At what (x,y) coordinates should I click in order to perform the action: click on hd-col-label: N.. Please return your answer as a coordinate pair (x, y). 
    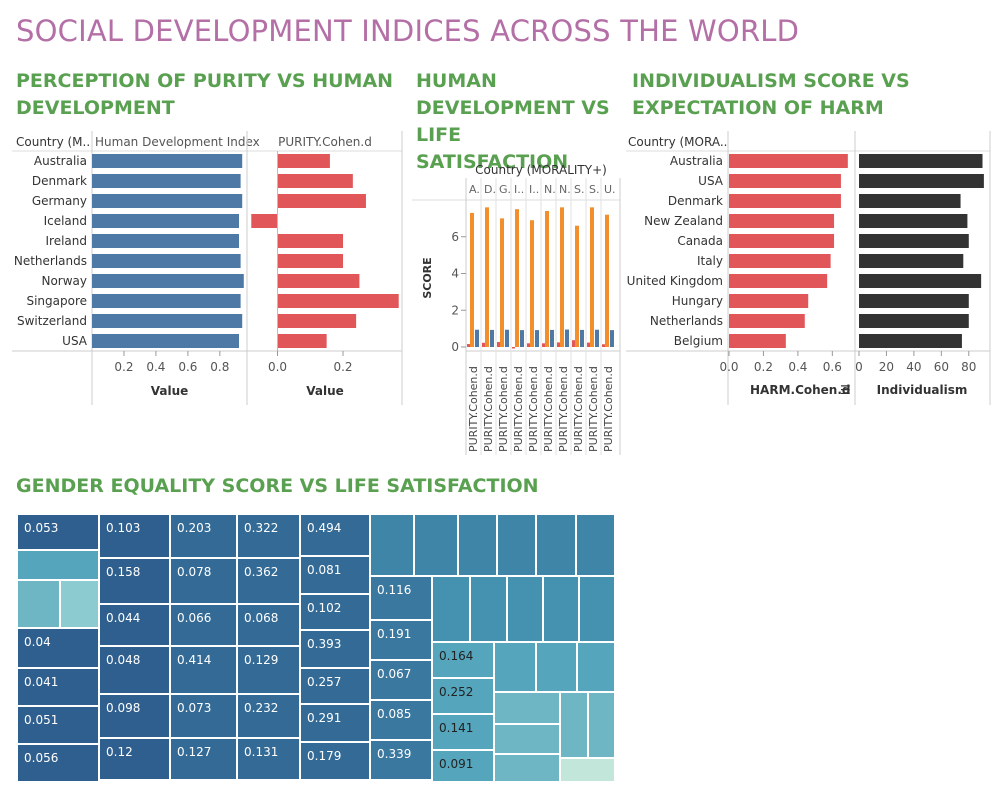
    Looking at the image, I should click on (550, 189).